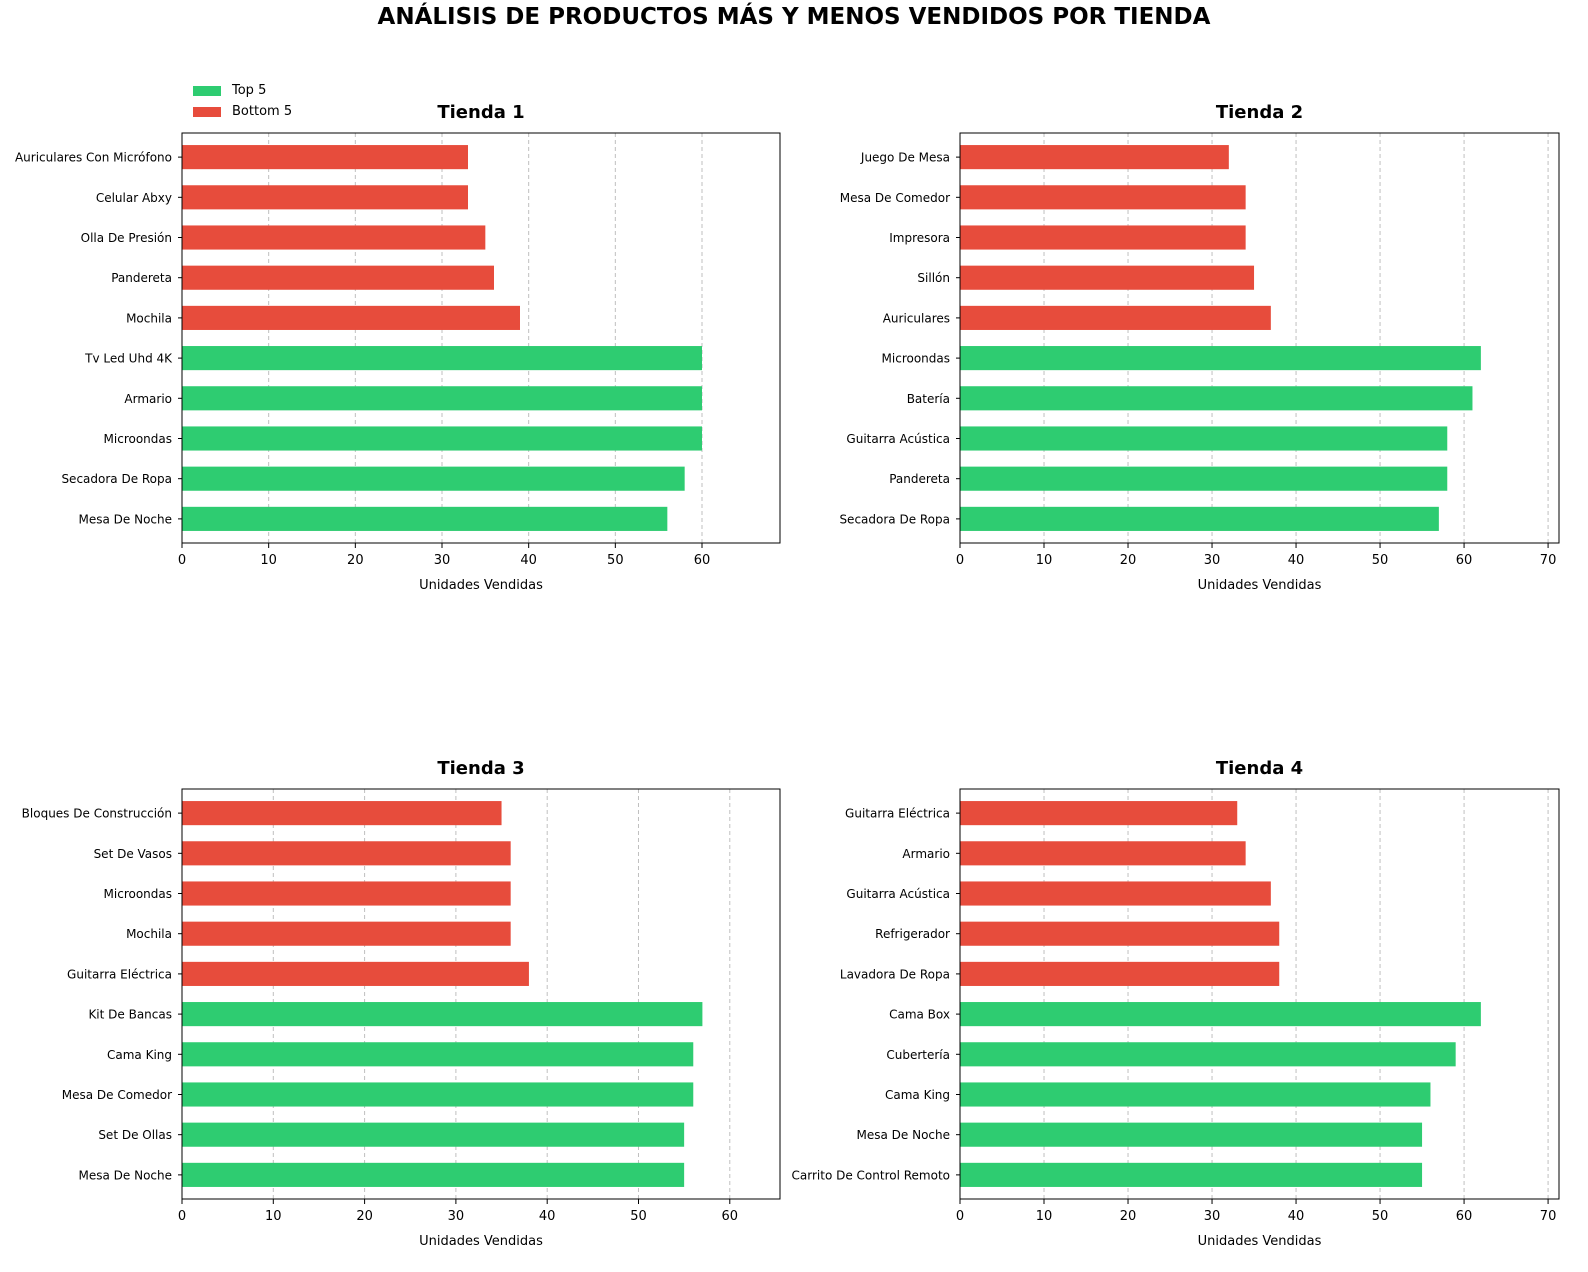 Image resolution: width=1588 pixels, height=1272 pixels. I want to click on category-label: Guitarra Acústica, so click(898, 439).